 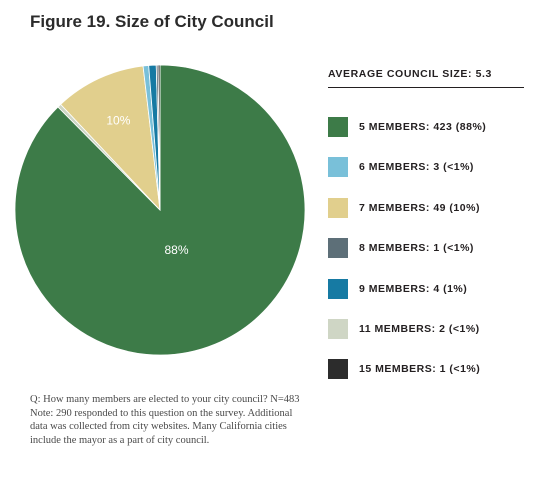 I want to click on legend-item: 5 MEMBERS: 423 (88%), so click(x=407, y=127).